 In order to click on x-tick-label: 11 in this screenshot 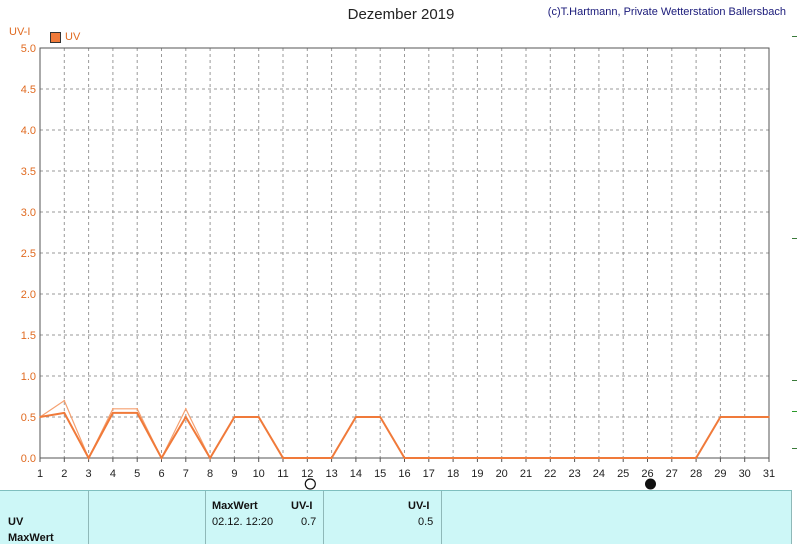, I will do `click(282, 474)`.